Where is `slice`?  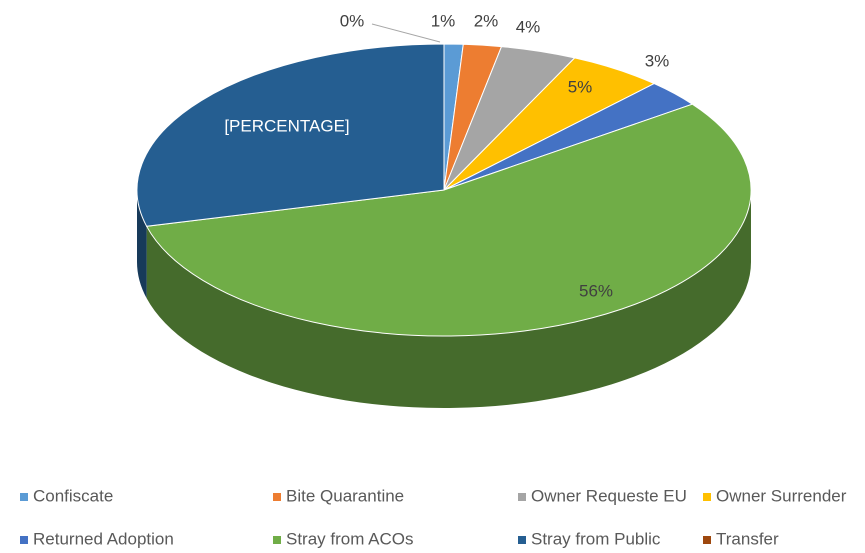 slice is located at coordinates (290, 135).